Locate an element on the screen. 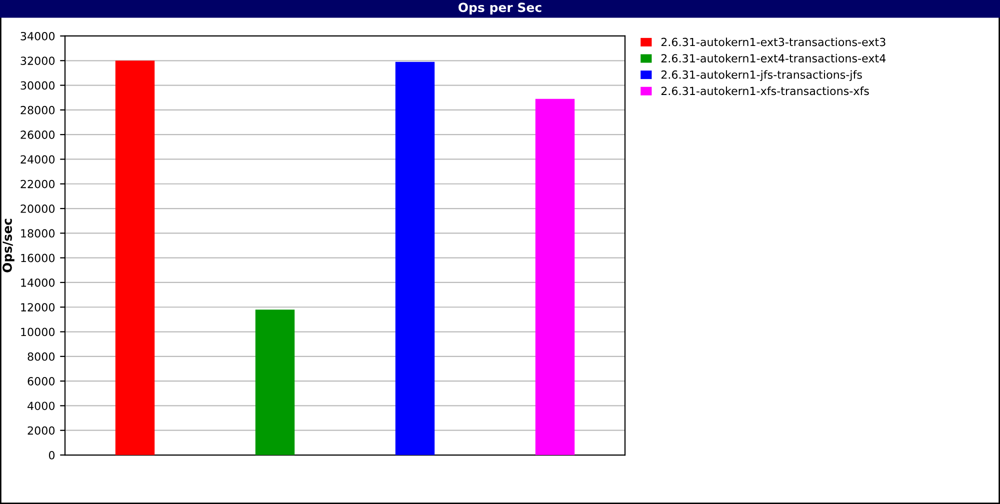  y-tick-label: 16000 is located at coordinates (38, 258).